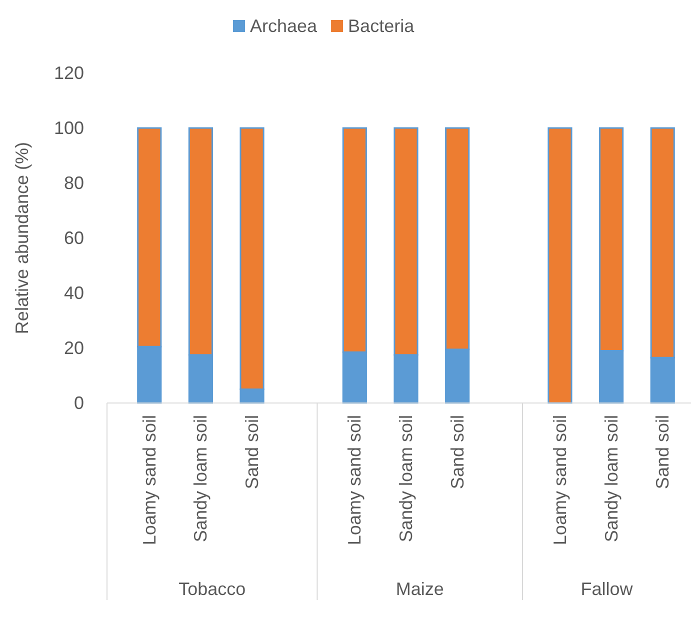 This screenshot has height=626, width=691. What do you see at coordinates (74, 238) in the screenshot?
I see `y-tick-label: 60` at bounding box center [74, 238].